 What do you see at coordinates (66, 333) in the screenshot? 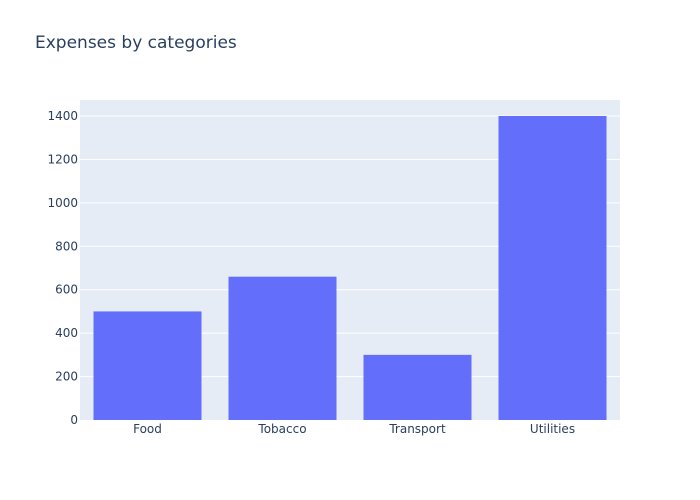
I see `y-tick-label: 400` at bounding box center [66, 333].